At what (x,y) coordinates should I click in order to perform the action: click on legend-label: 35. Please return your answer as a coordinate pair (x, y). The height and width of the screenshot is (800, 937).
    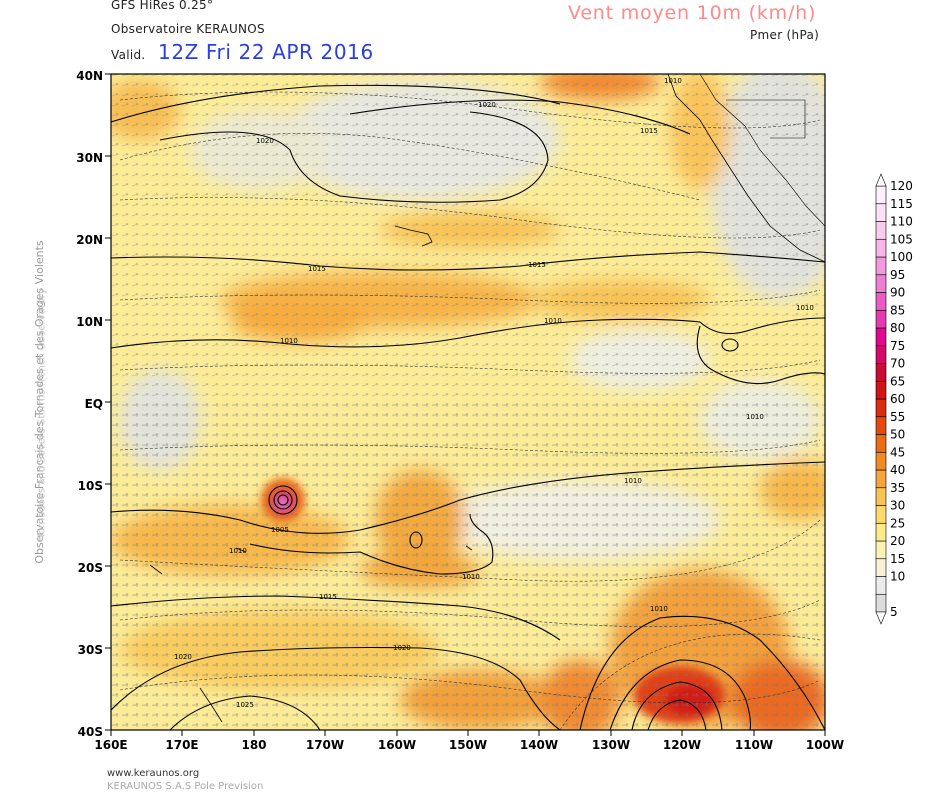
    Looking at the image, I should click on (897, 488).